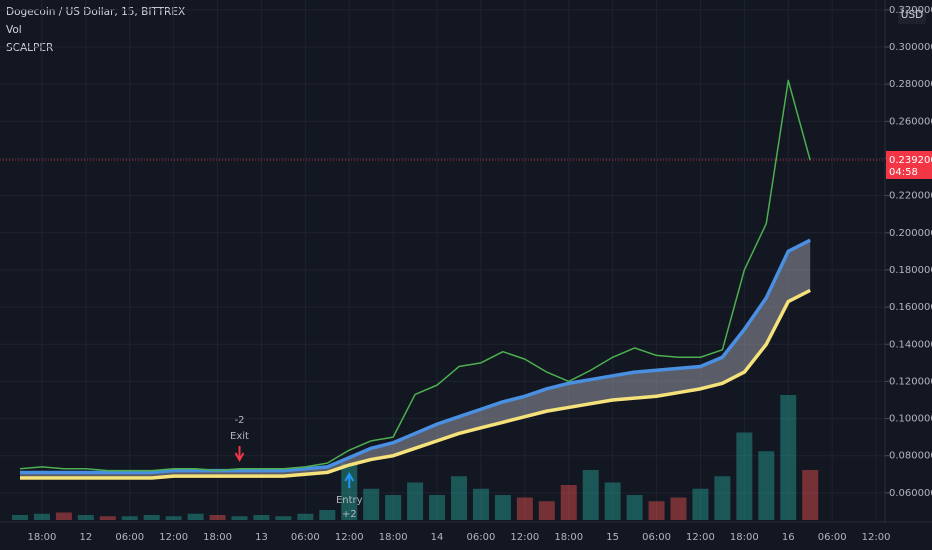 Image resolution: width=932 pixels, height=550 pixels. Describe the element at coordinates (349, 500) in the screenshot. I see `trade-label: Entry` at that location.